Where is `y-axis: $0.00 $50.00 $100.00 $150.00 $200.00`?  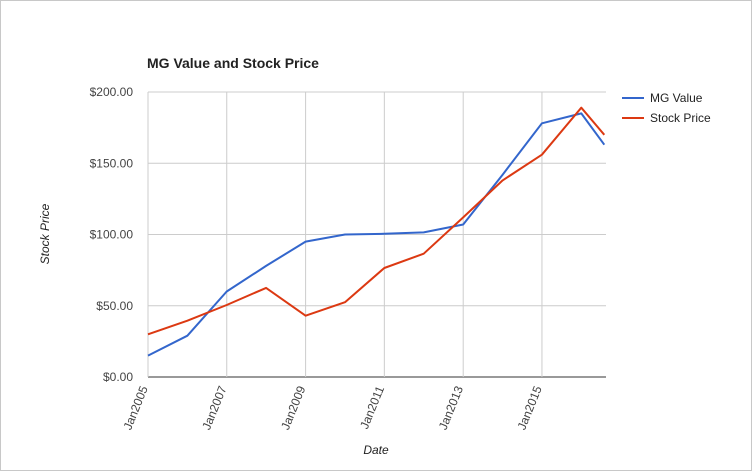
y-axis: $0.00 $50.00 $100.00 $150.00 $200.00 is located at coordinates (112, 234).